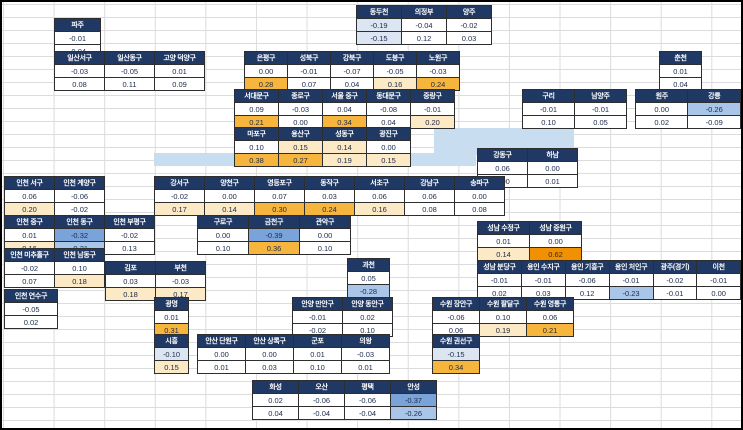 The width and height of the screenshot is (743, 430). What do you see at coordinates (325, 222) in the screenshot?
I see `region-header-cell: 관악구` at bounding box center [325, 222].